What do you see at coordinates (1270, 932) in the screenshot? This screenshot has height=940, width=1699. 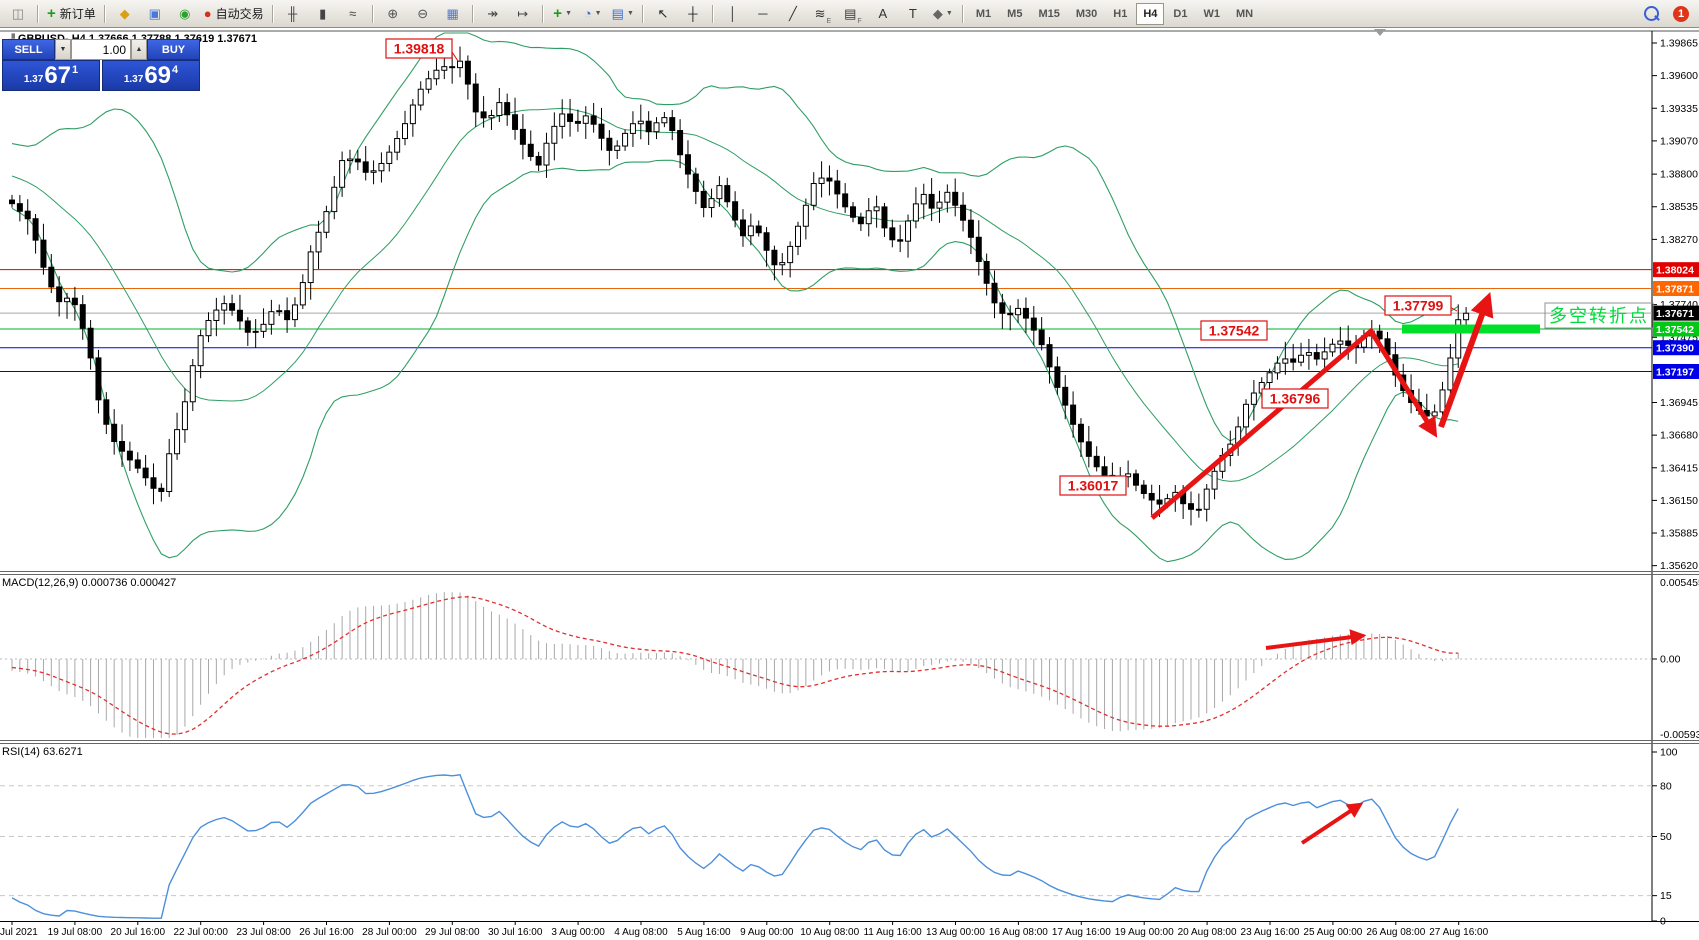 I see `time-axis-label: 23 Aug 16:00` at bounding box center [1270, 932].